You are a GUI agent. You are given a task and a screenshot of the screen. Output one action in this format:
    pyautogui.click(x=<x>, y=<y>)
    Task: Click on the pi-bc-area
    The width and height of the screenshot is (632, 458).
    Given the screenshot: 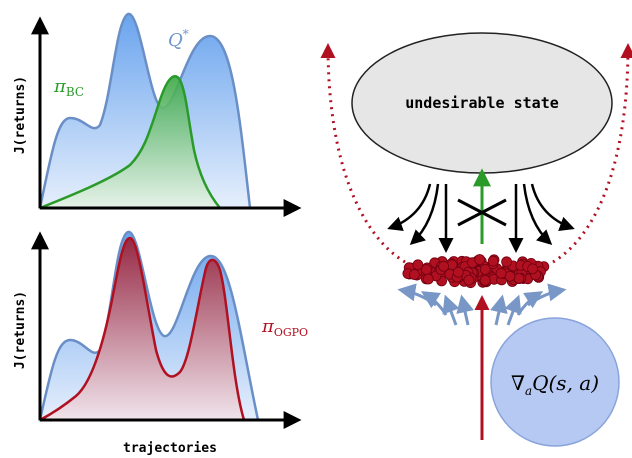 What is the action you would take?
    pyautogui.click(x=131, y=142)
    